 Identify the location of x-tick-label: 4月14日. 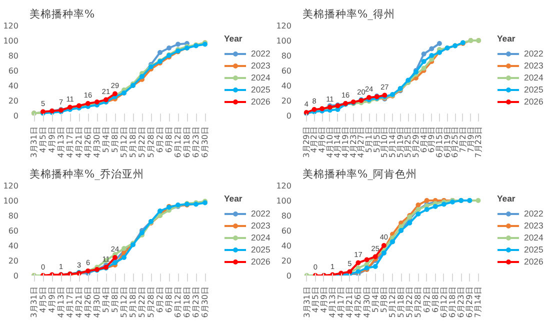
(337, 142).